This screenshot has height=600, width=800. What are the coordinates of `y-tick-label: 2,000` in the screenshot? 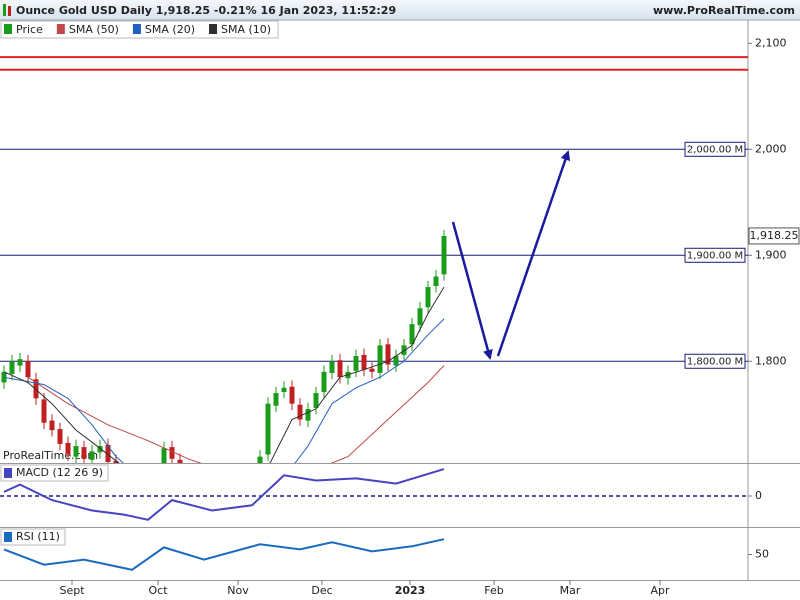 It's located at (771, 148).